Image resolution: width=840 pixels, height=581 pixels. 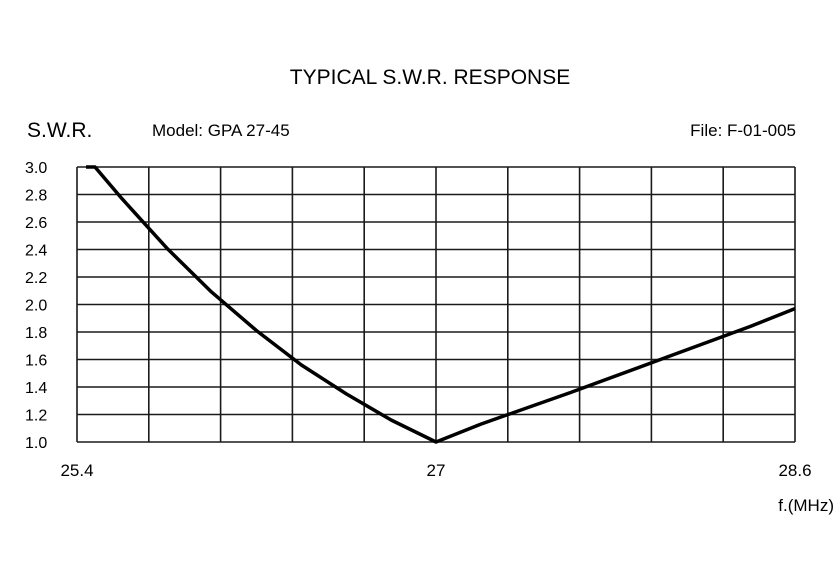 I want to click on y-tick-label: 2.2, so click(x=36, y=278).